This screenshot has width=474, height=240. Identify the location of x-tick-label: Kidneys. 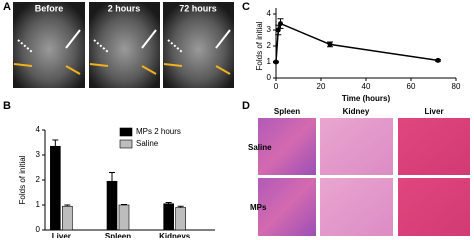
(175, 235).